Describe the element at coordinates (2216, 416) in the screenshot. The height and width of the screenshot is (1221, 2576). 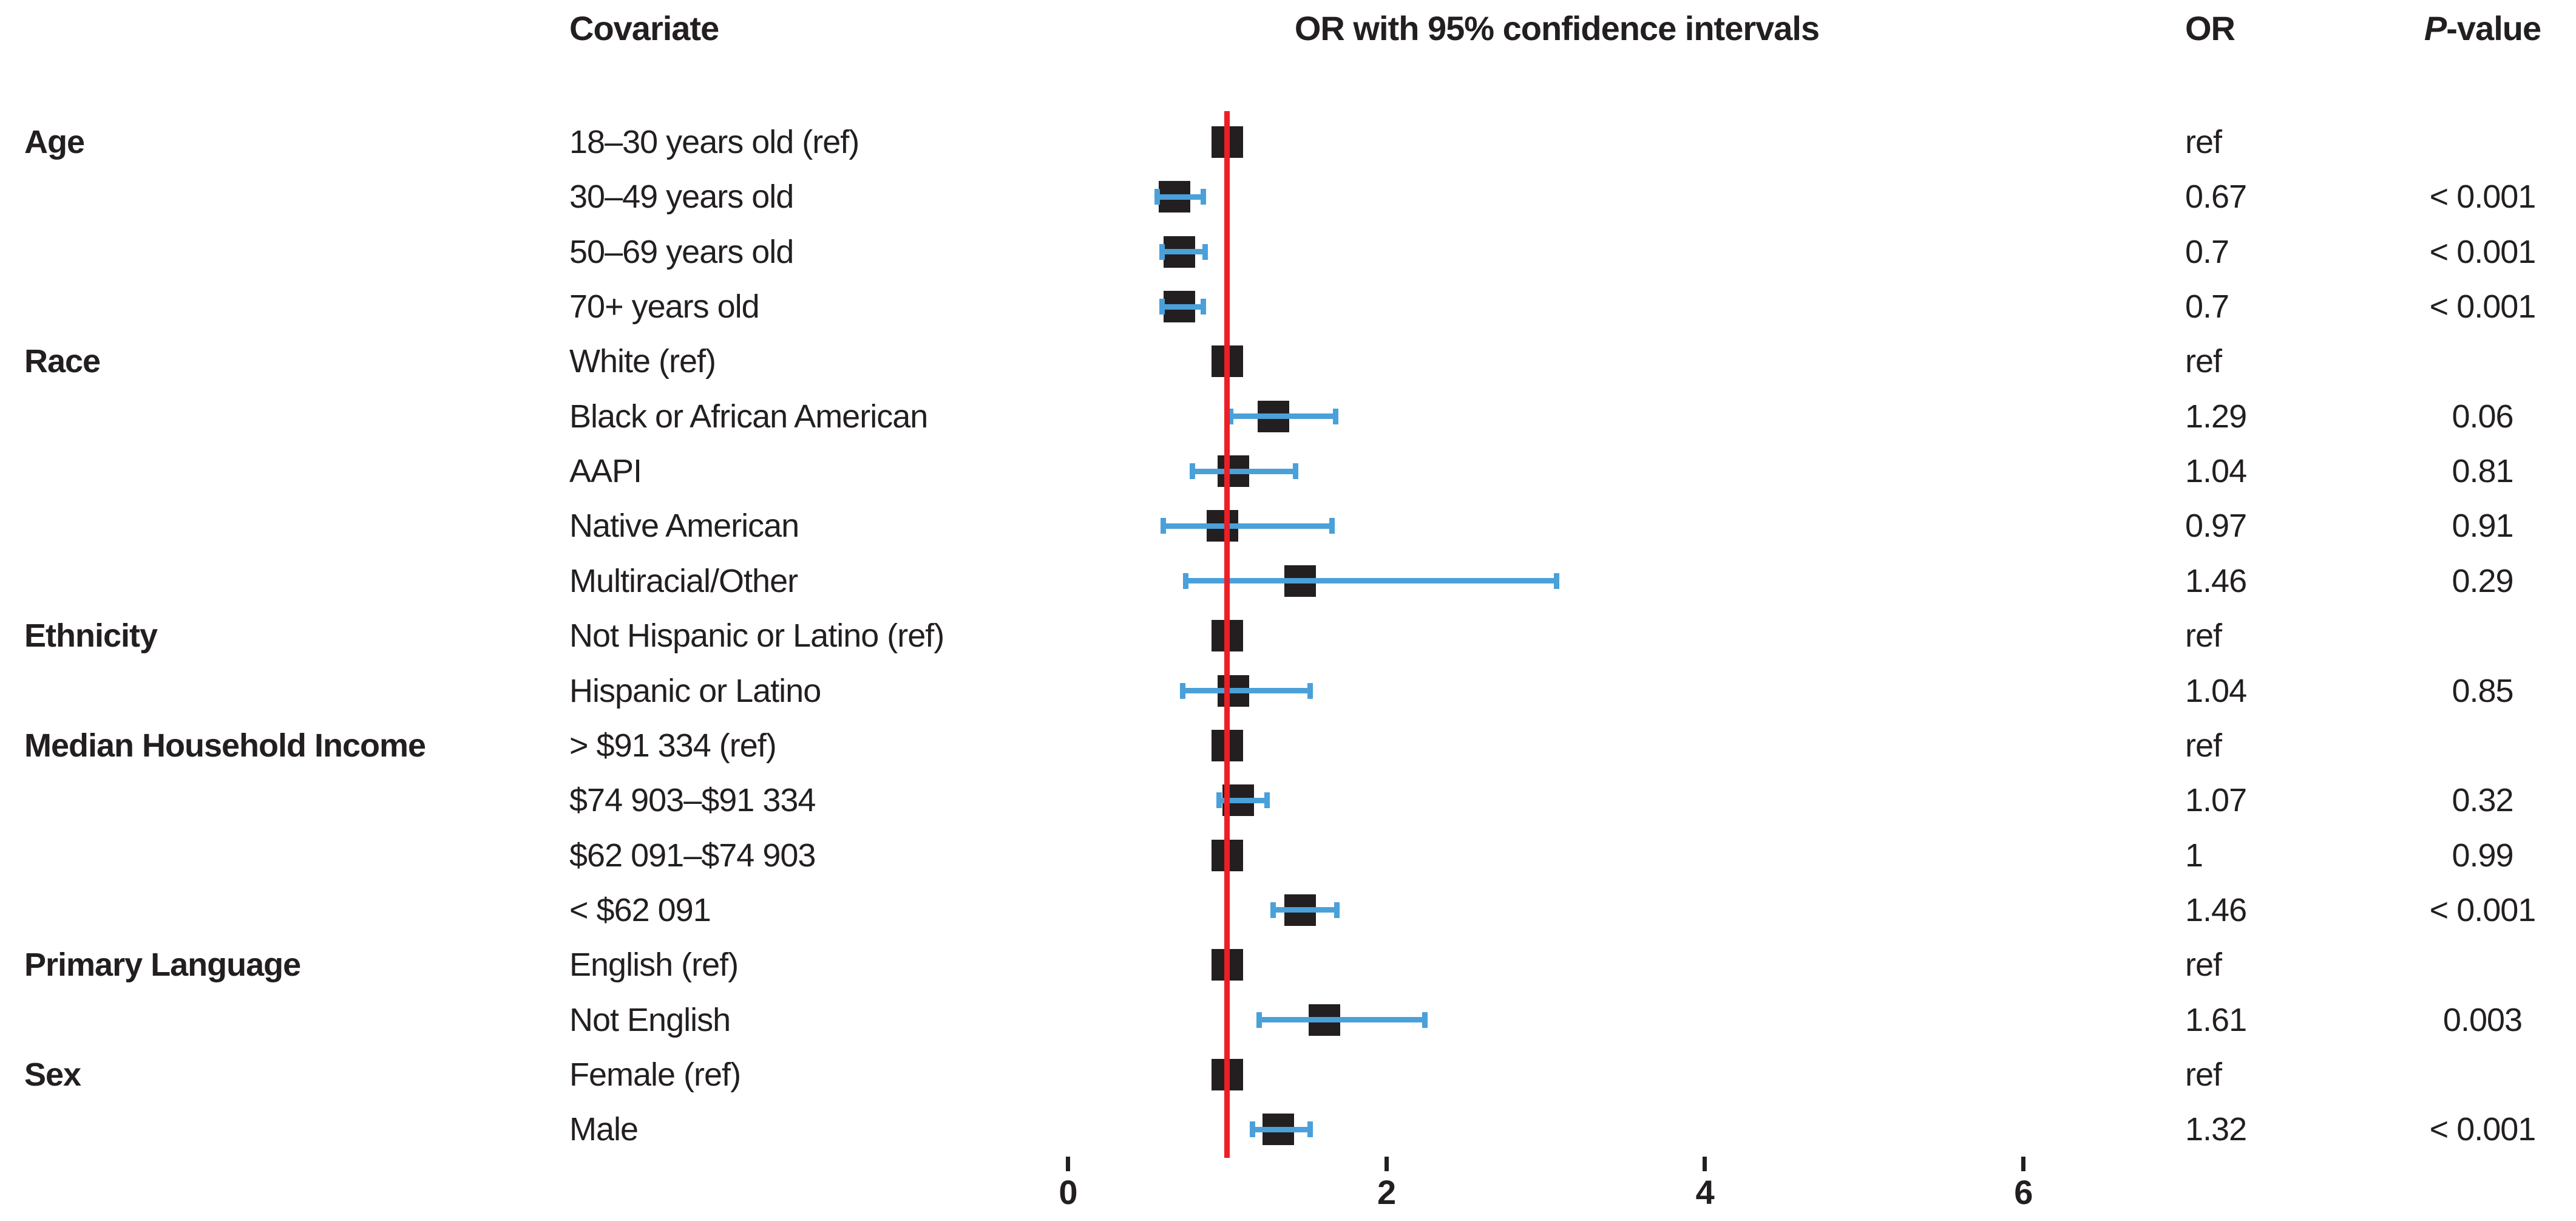
I see `or-value: 1.29` at that location.